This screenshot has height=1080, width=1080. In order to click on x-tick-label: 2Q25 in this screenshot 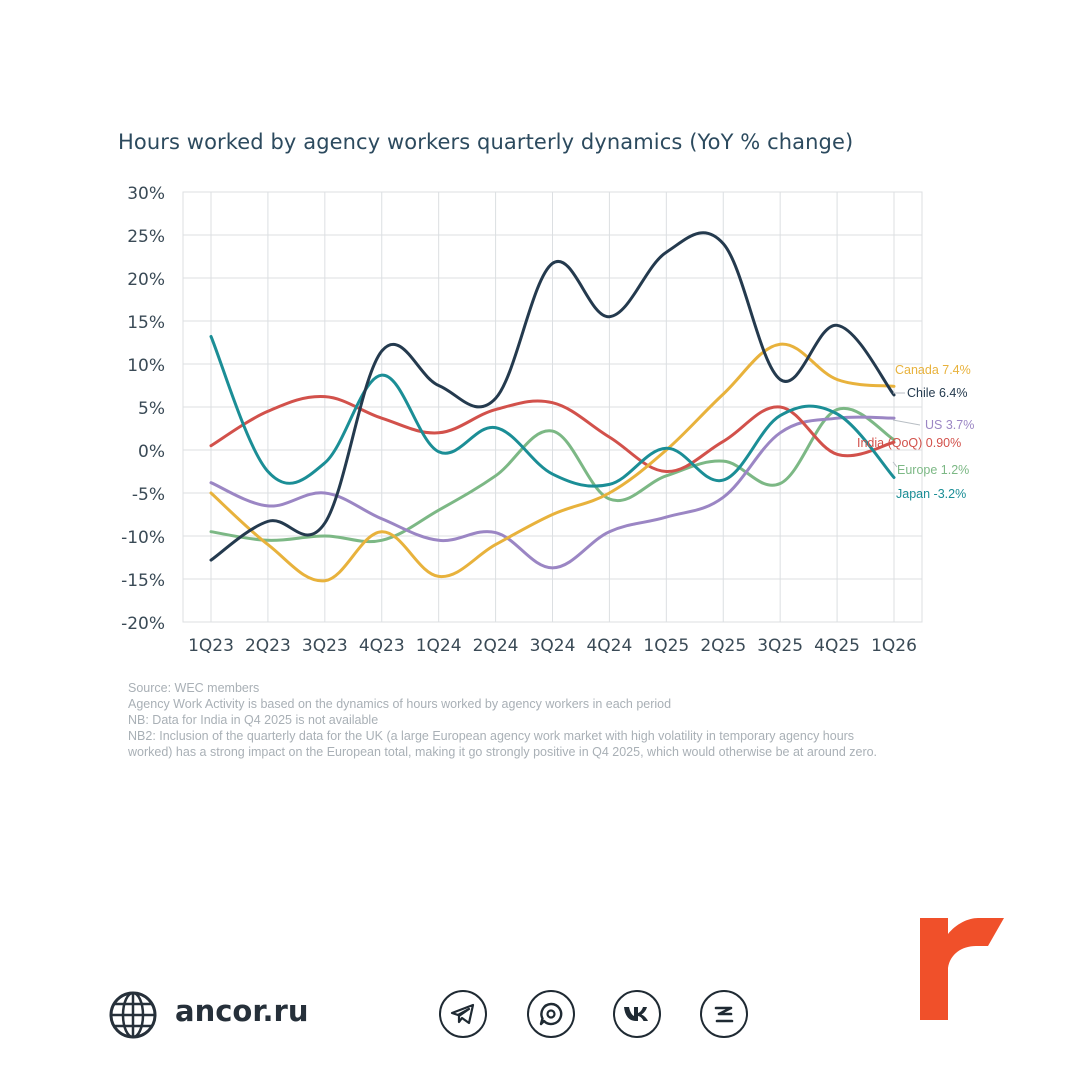, I will do `click(723, 646)`.